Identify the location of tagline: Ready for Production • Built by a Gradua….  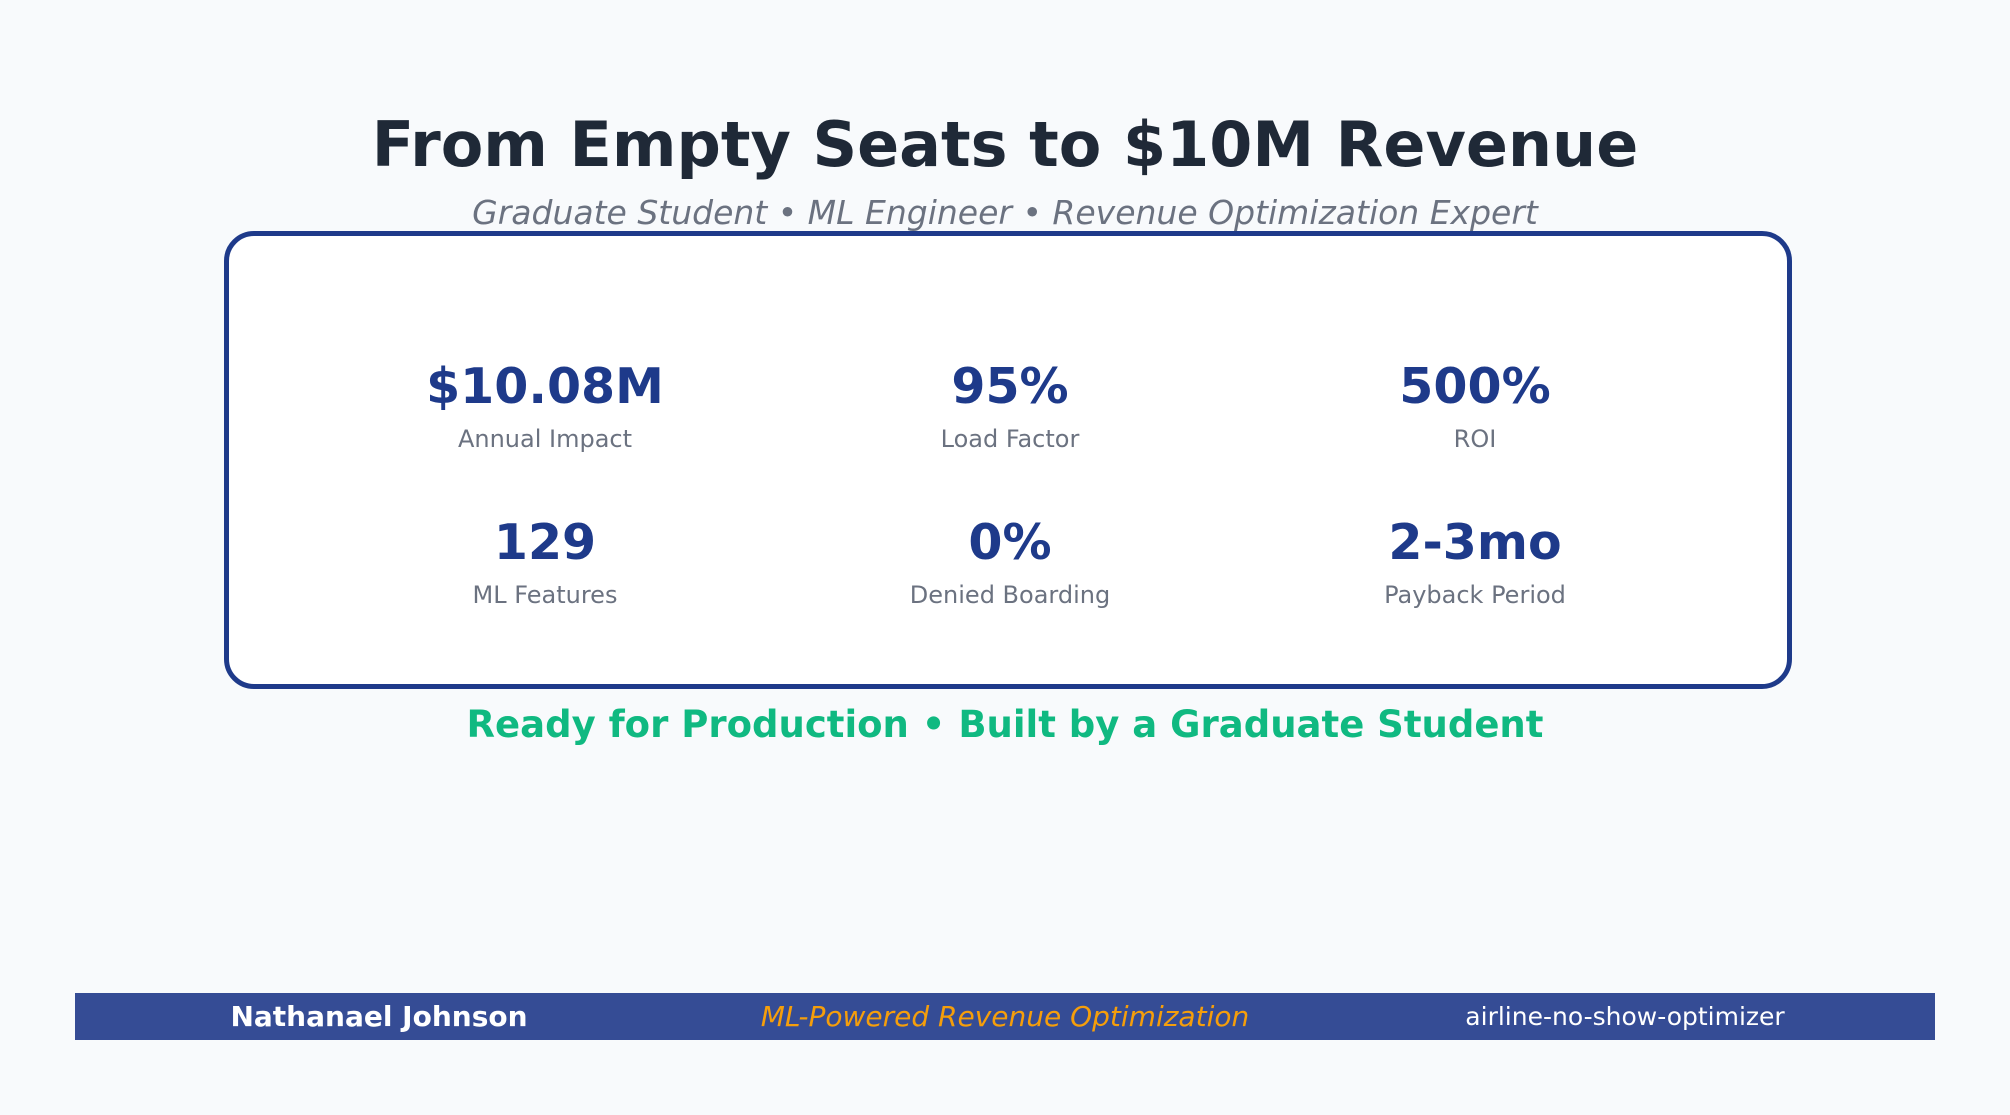
(1005, 724).